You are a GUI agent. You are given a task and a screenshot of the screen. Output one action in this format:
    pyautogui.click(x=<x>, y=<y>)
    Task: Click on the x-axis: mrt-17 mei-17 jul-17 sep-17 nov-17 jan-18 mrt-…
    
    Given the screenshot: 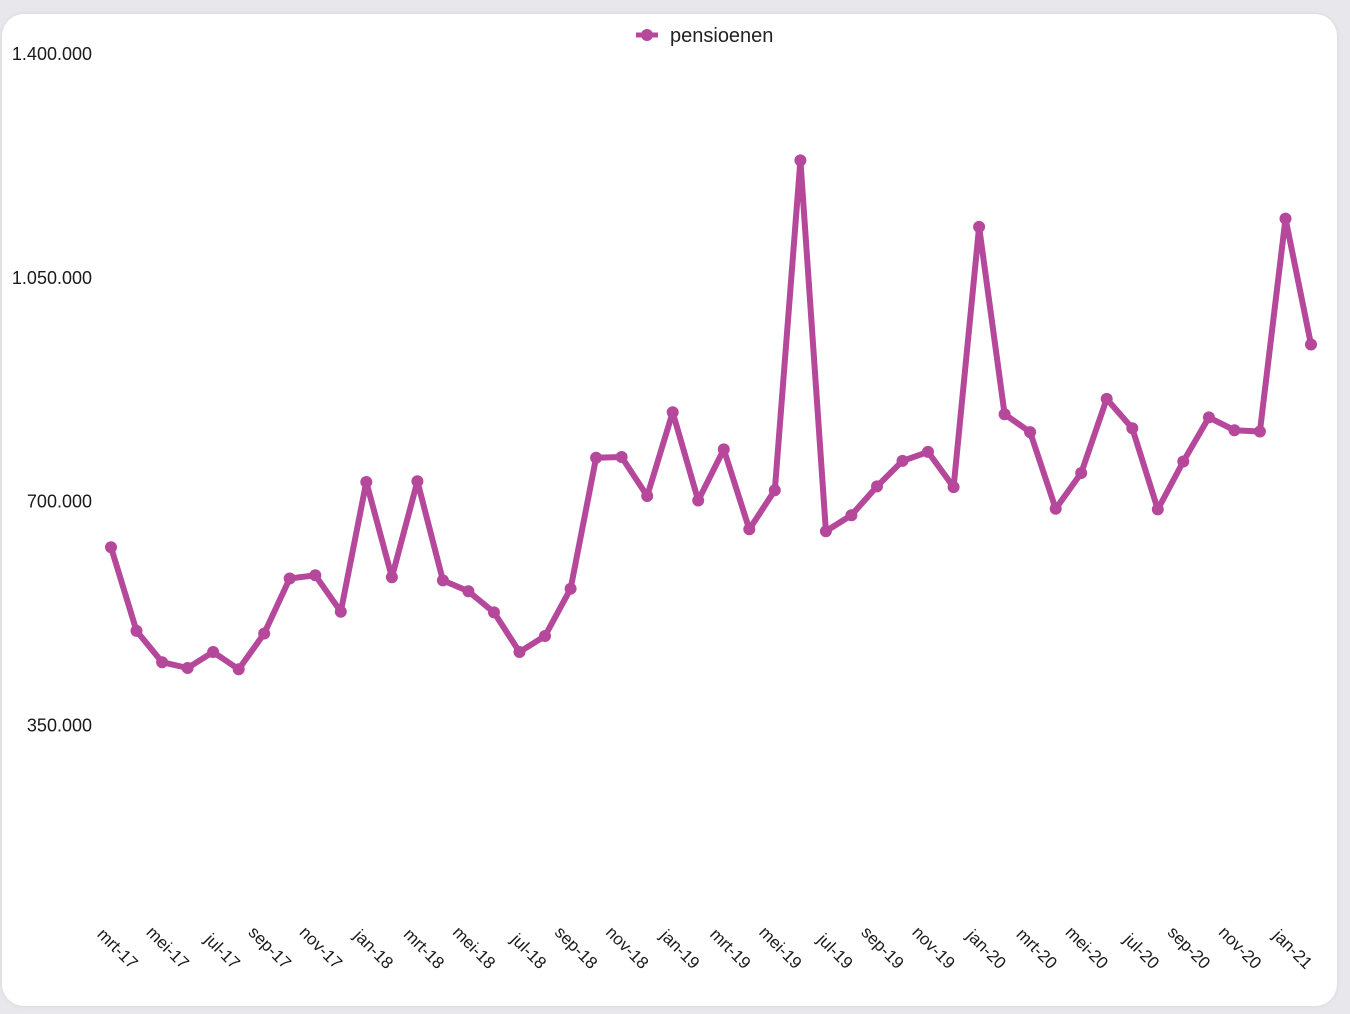 What is the action you would take?
    pyautogui.click(x=704, y=948)
    